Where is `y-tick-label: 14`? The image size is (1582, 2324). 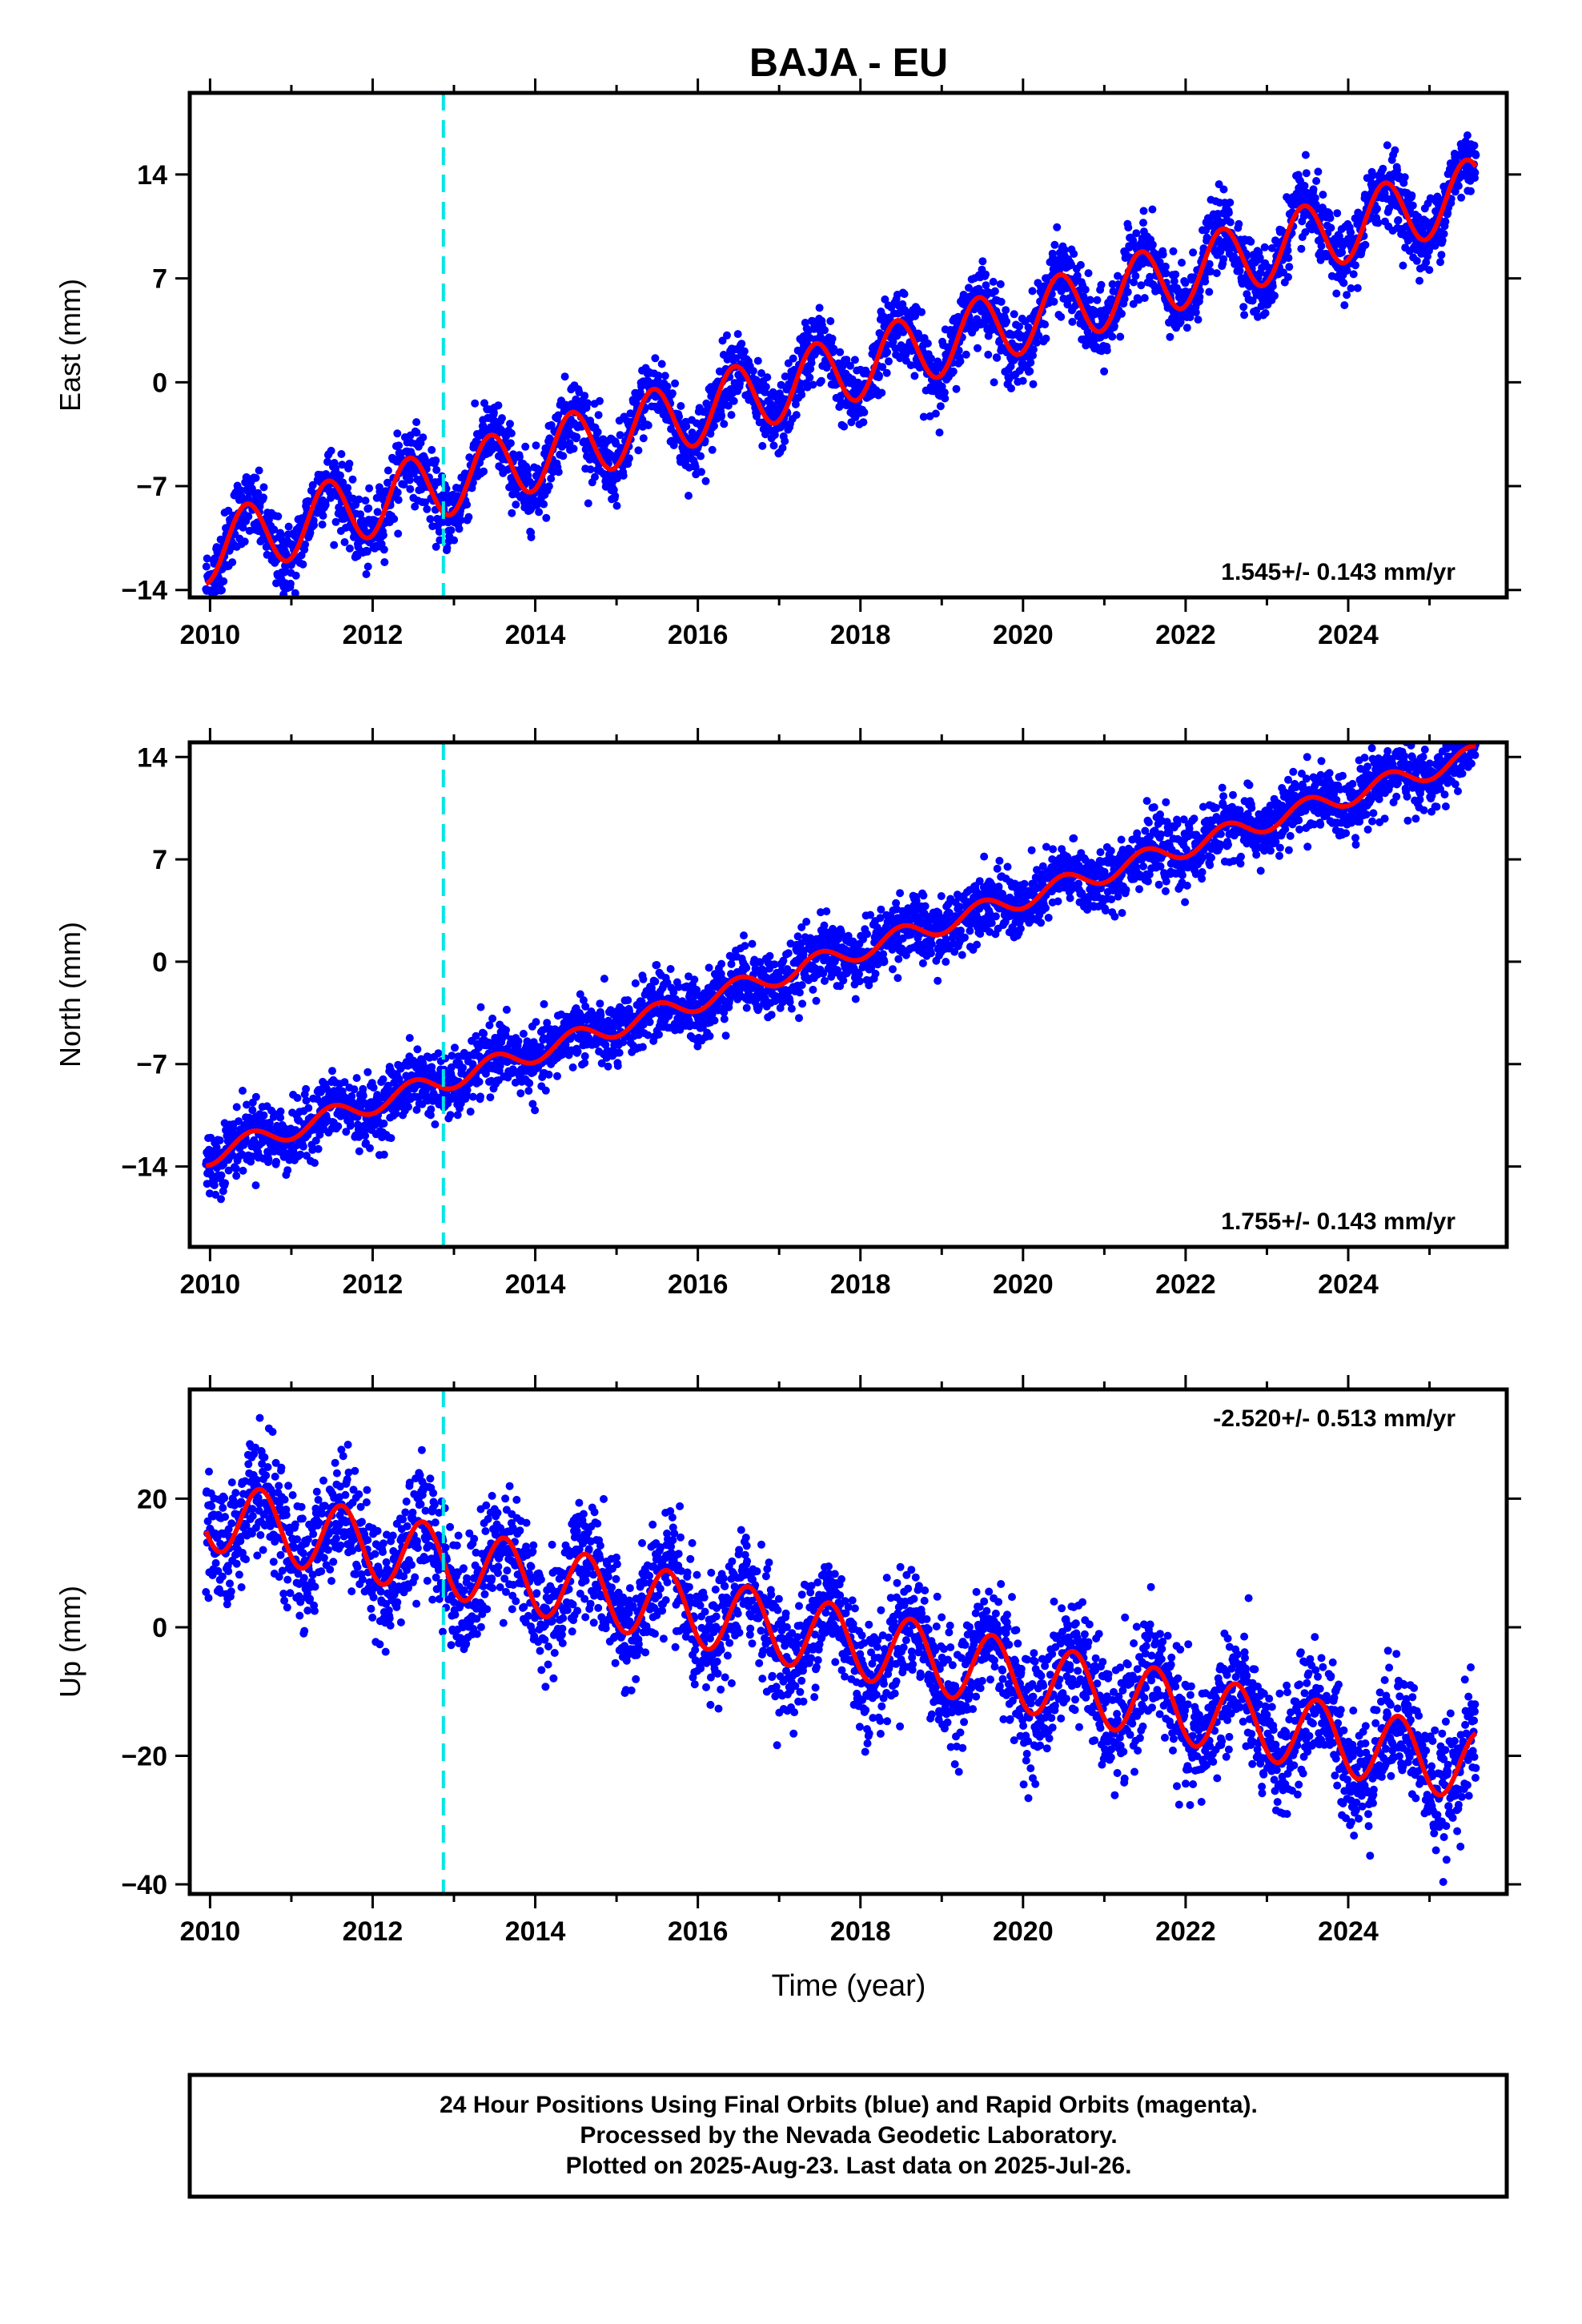 y-tick-label: 14 is located at coordinates (152, 175).